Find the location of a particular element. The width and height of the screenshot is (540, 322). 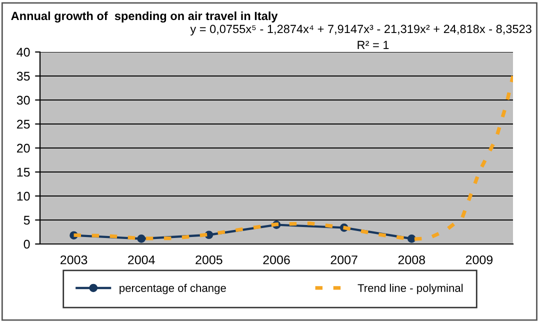

y-tick-label: 20 is located at coordinates (23, 148).